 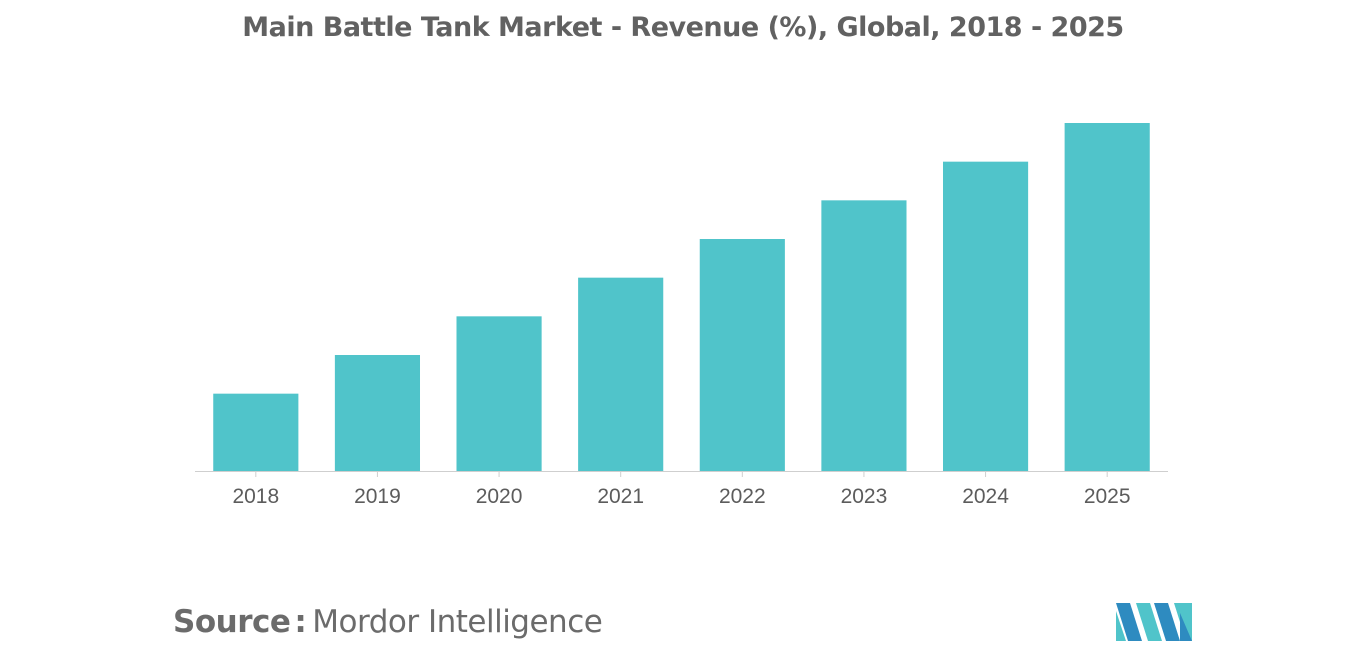 What do you see at coordinates (985, 496) in the screenshot?
I see `x-tick-label-2024: 2024` at bounding box center [985, 496].